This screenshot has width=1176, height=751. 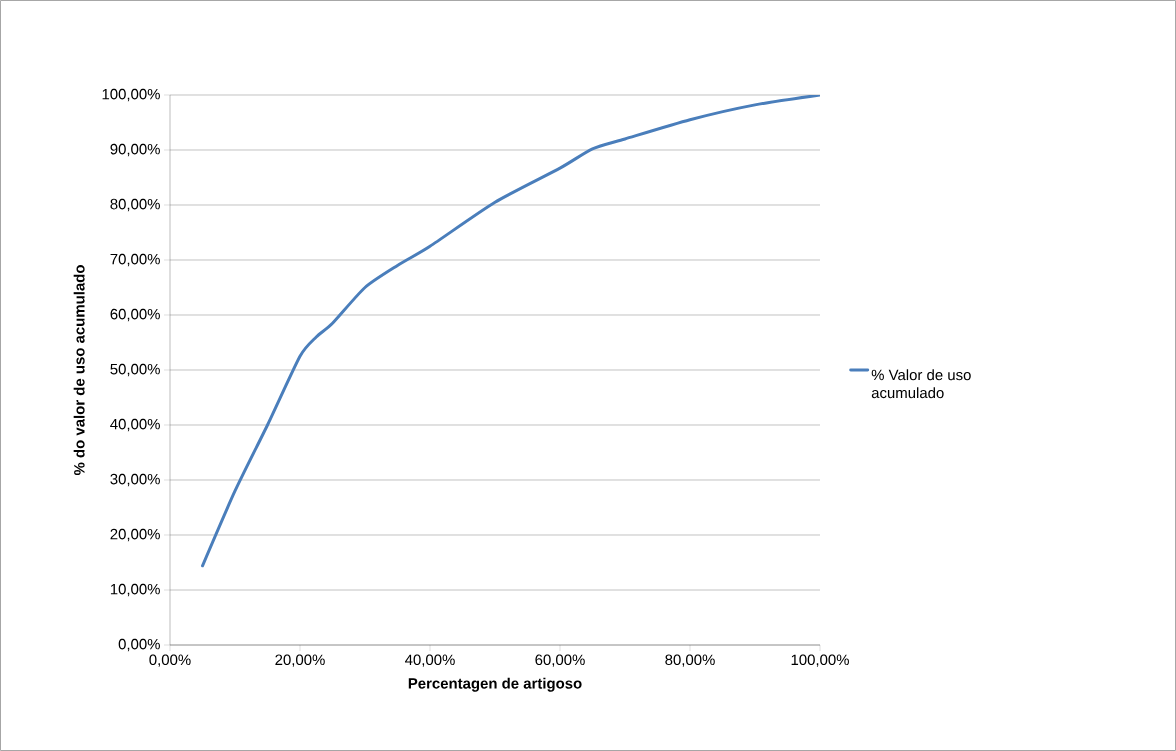 What do you see at coordinates (135, 425) in the screenshot?
I see `y-tick-label: 40,00%` at bounding box center [135, 425].